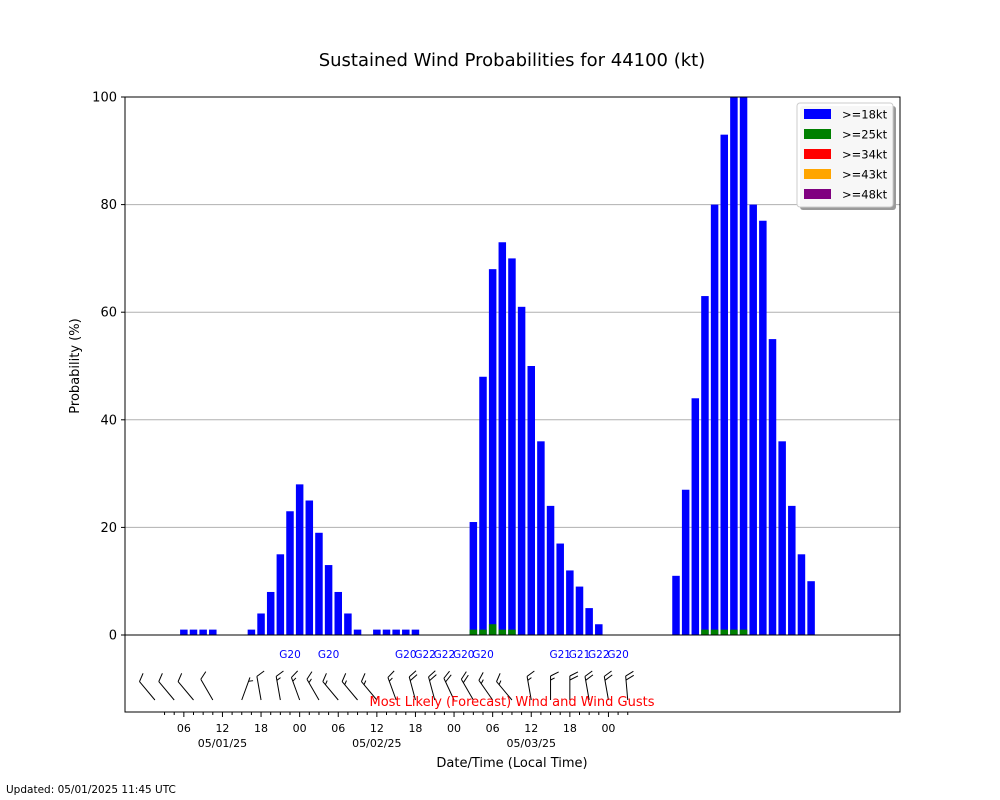 The width and height of the screenshot is (1000, 800). What do you see at coordinates (104, 98) in the screenshot?
I see `y-tick-label: 100` at bounding box center [104, 98].